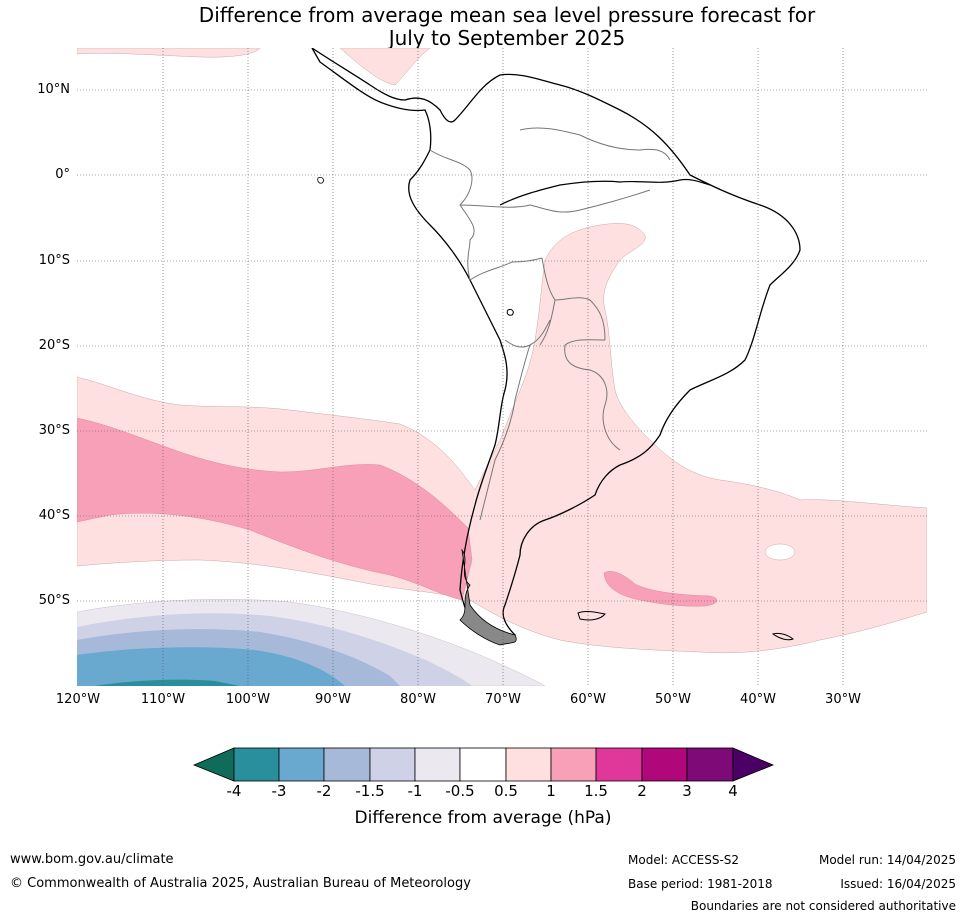  I want to click on colorbar-bin--4, so click(256, 764).